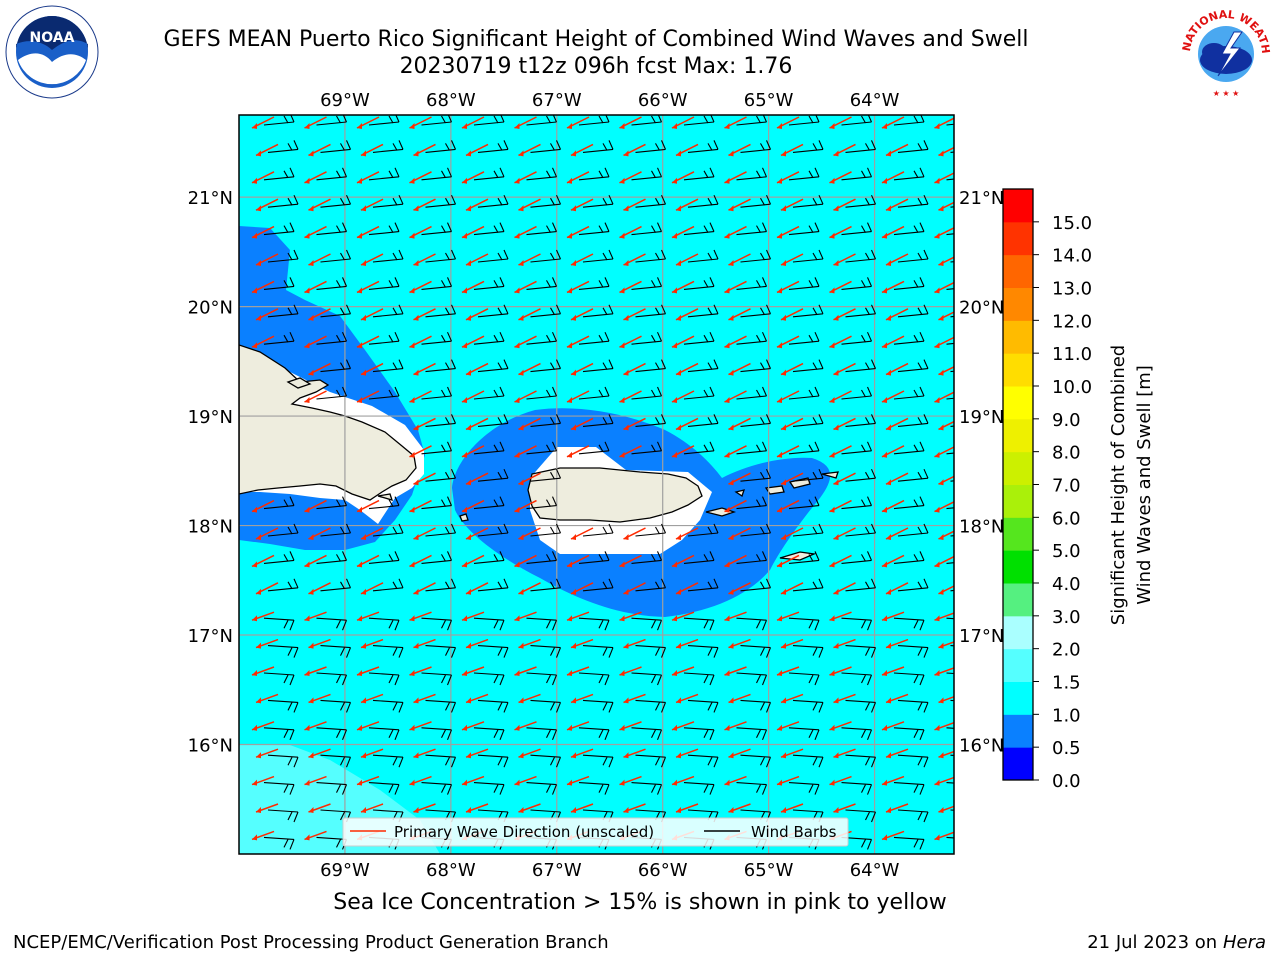 The image size is (1280, 960). What do you see at coordinates (875, 100) in the screenshot?
I see `longitude-label: 64°W` at bounding box center [875, 100].